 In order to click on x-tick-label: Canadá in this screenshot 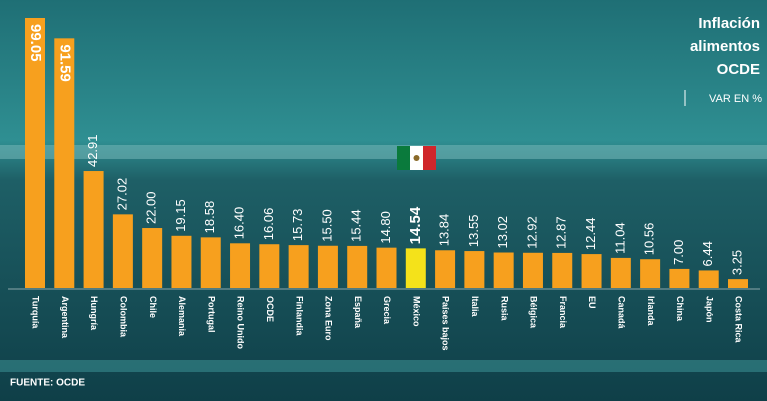, I will do `click(621, 313)`.